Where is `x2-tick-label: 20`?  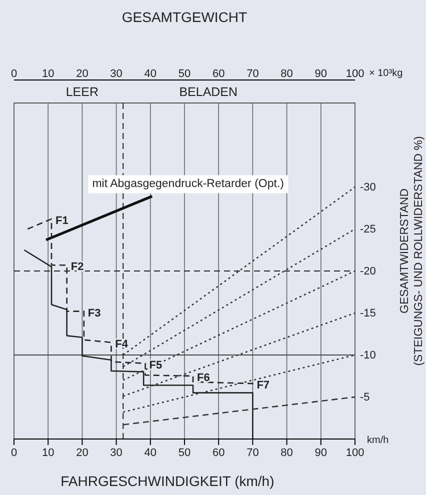
x2-tick-label: 20 is located at coordinates (82, 74).